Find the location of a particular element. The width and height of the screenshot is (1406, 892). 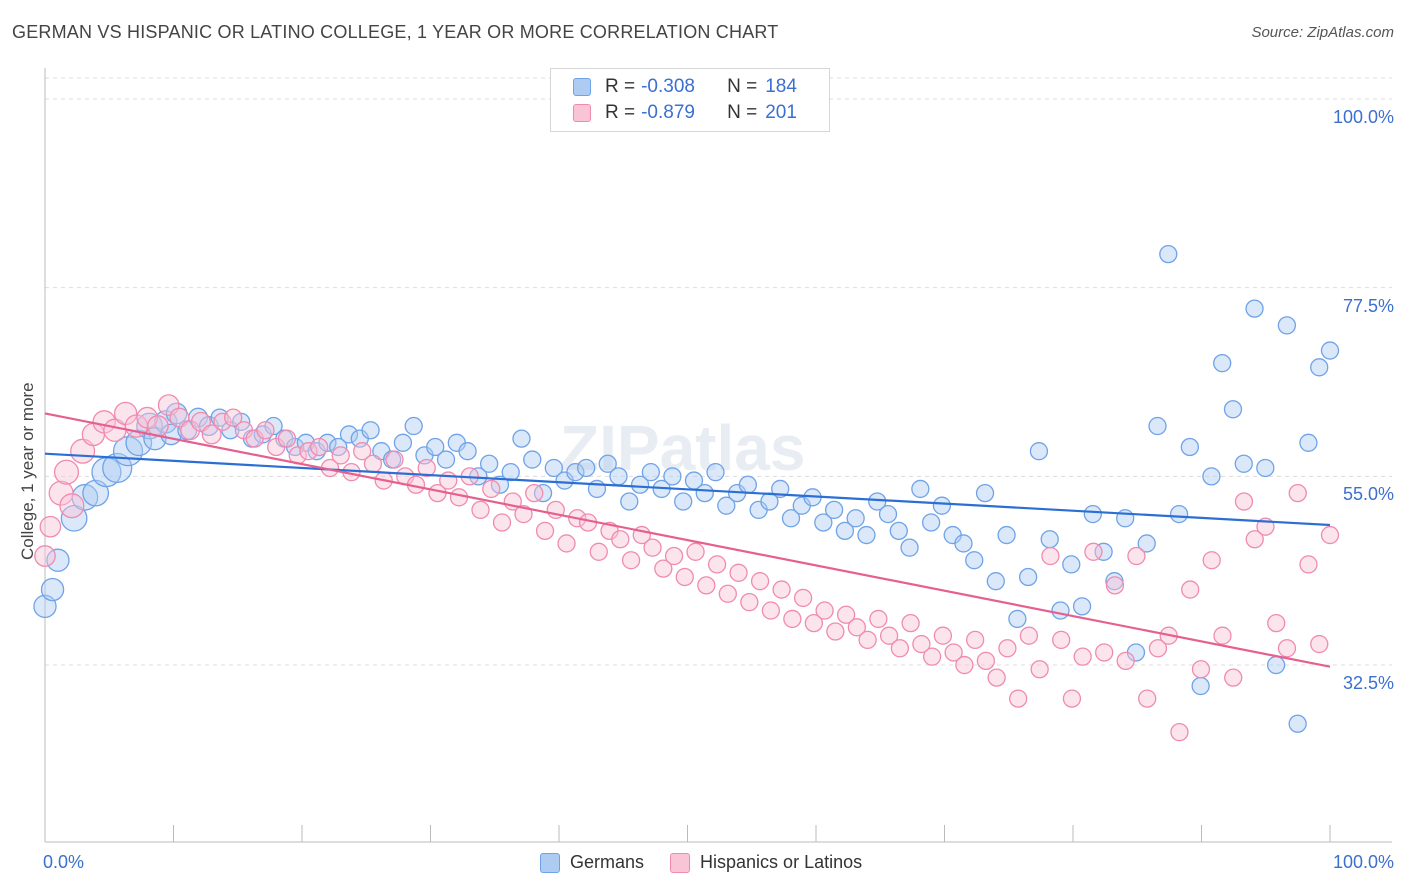

x-tick-label-min: 0.0% is located at coordinates (64, 862).